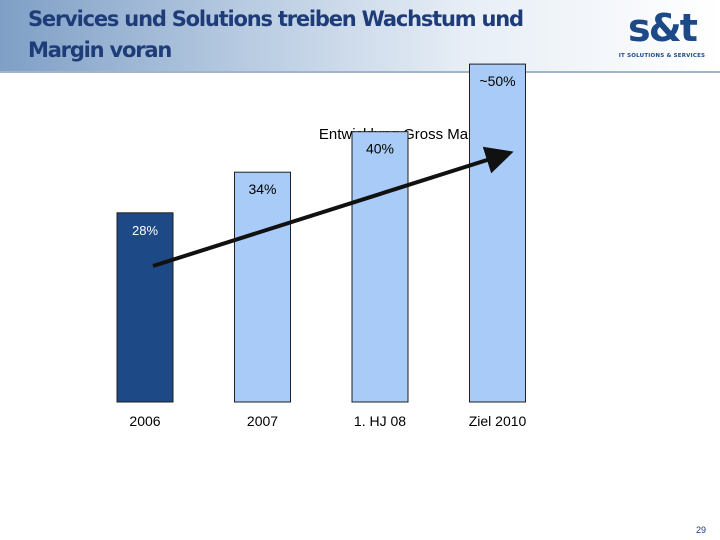  Describe the element at coordinates (360, 72) in the screenshot. I see `header-divider` at that location.